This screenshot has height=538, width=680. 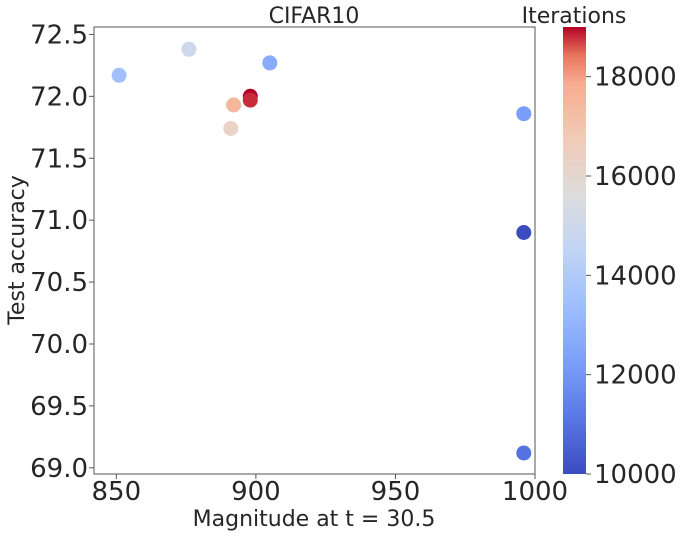 I want to click on x-tick-label: 1000, so click(x=535, y=492).